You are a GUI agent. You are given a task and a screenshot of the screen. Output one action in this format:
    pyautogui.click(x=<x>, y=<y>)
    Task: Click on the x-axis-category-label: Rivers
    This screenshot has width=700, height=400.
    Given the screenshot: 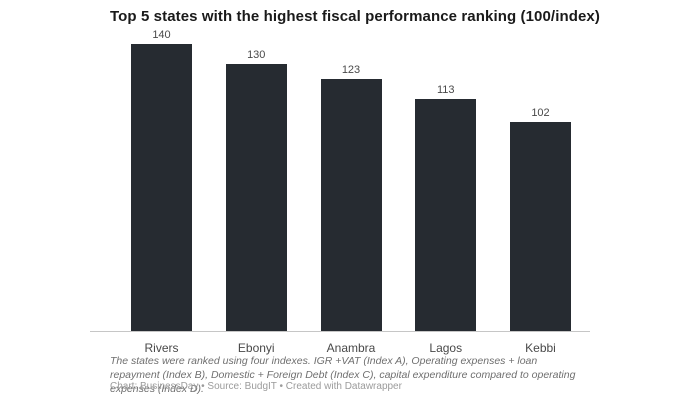 What is the action you would take?
    pyautogui.click(x=161, y=348)
    